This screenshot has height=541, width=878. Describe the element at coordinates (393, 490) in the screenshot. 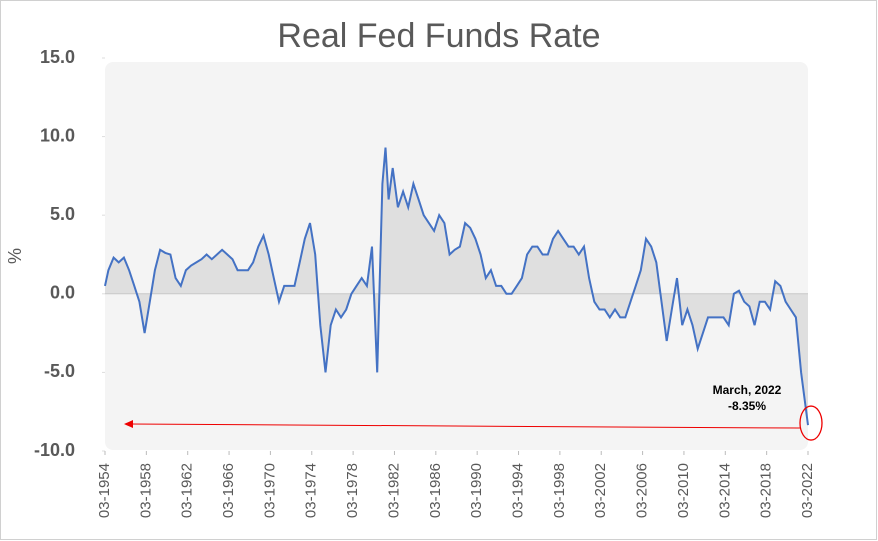

I see `x-tick-label: 03-1982` at that location.